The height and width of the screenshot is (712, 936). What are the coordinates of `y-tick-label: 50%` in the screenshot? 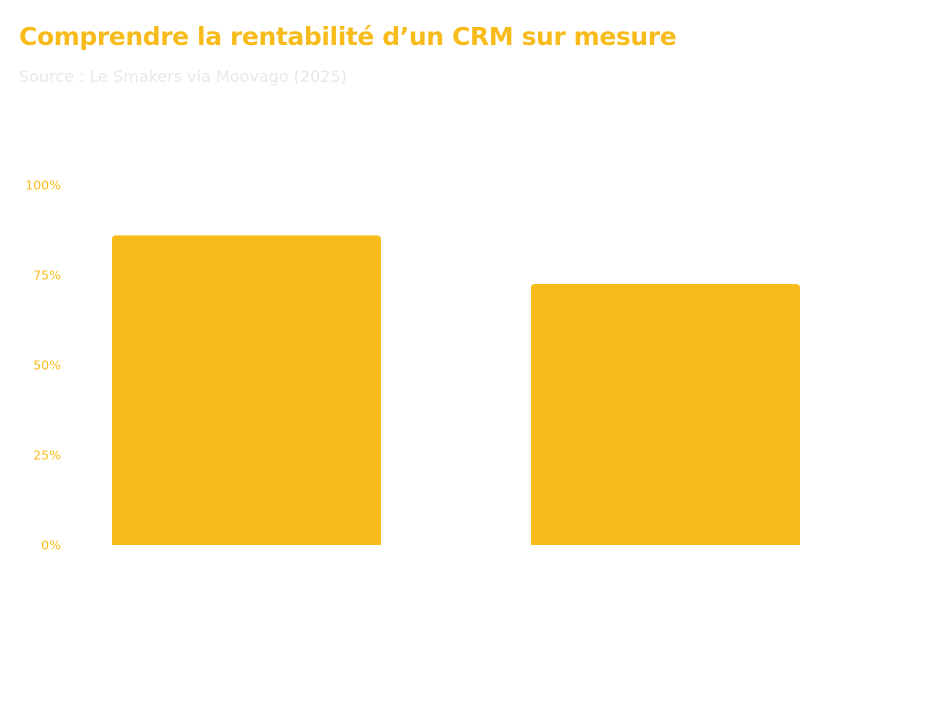 It's located at (47, 365).